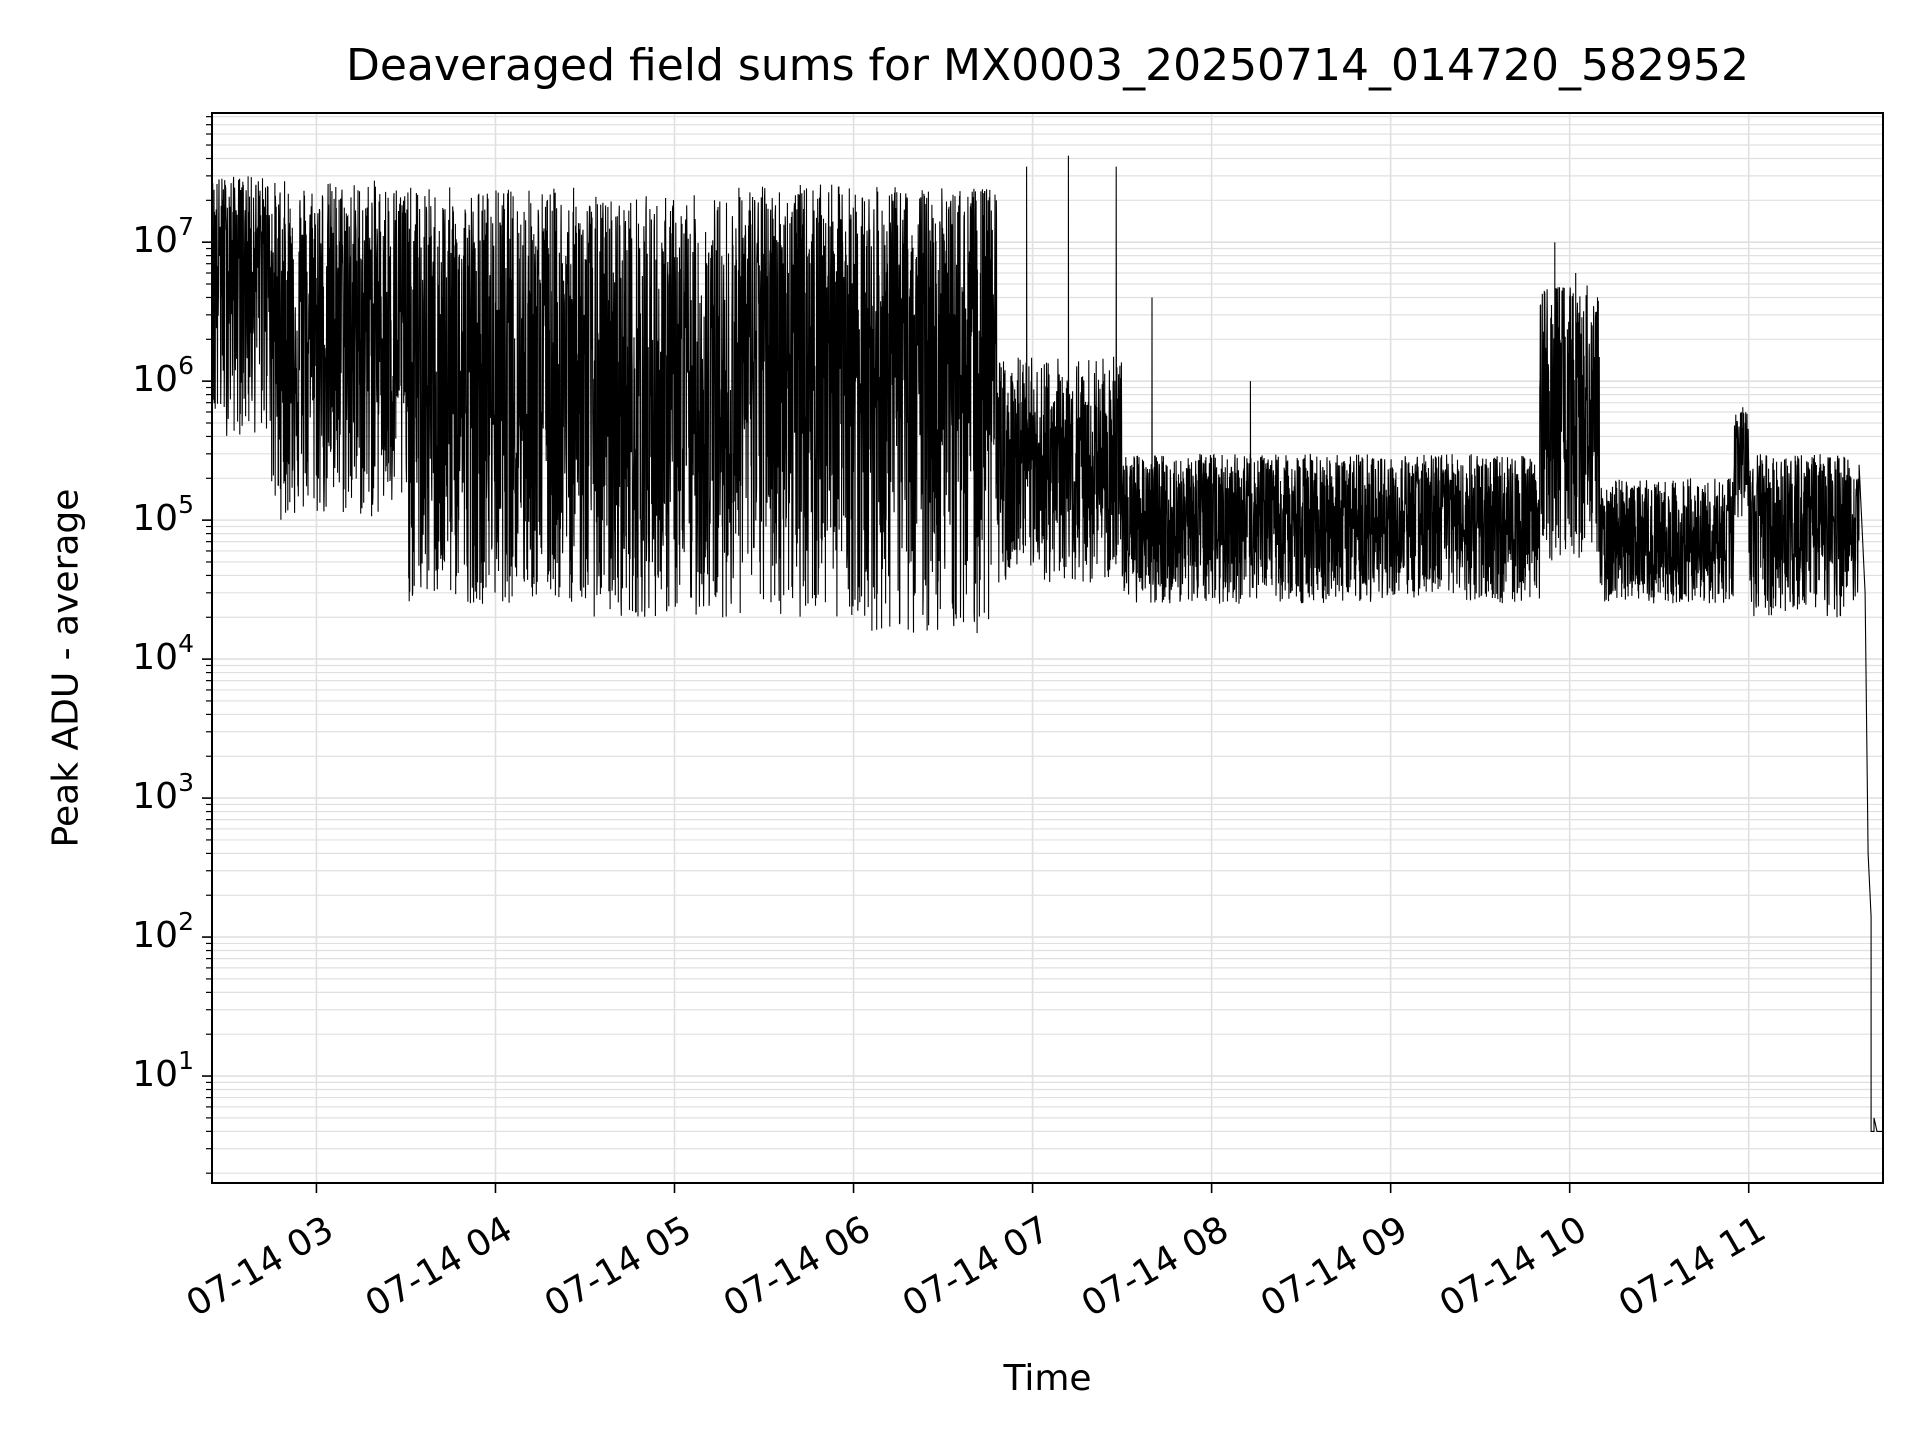 The image size is (1920, 1440). I want to click on x-tick-label: 07-14 03, so click(260, 1267).